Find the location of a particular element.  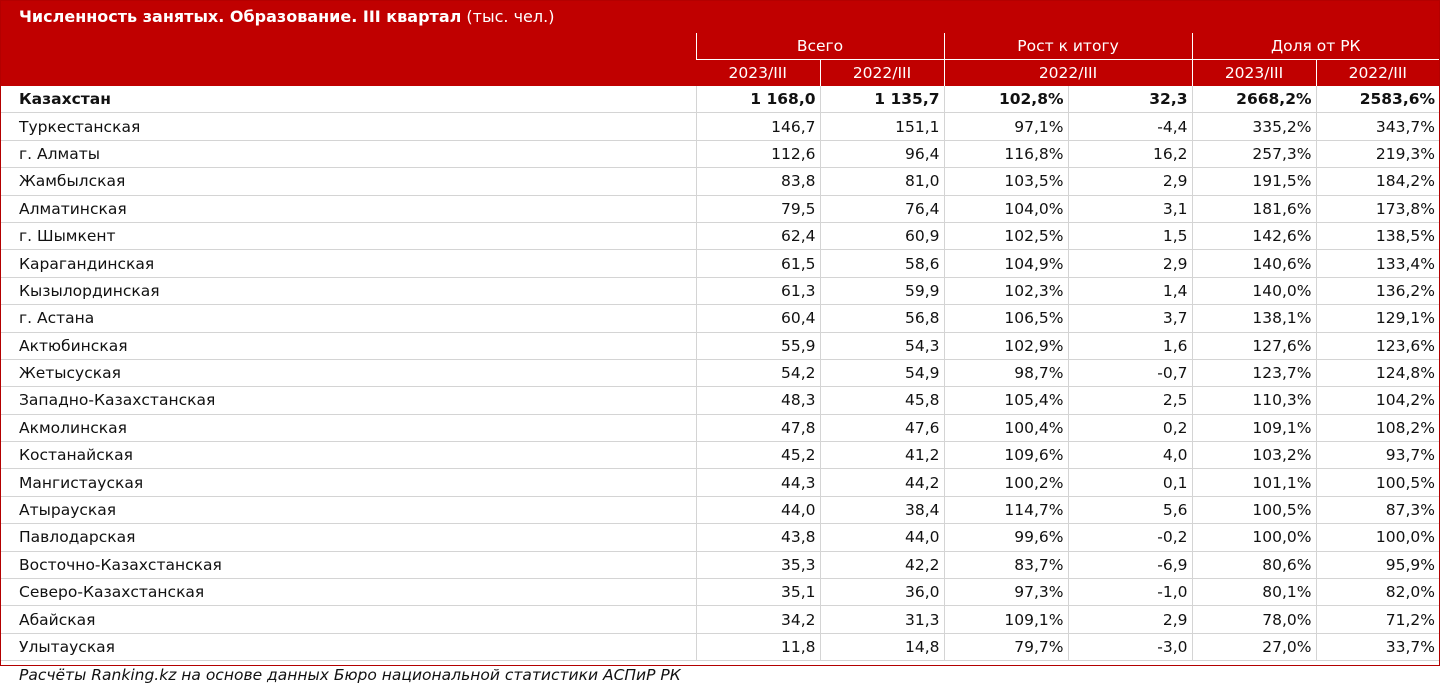

table-row: г. Астана 60,4 56,8 106,5% 3,7 138,1% 129,1% is located at coordinates (720, 318).